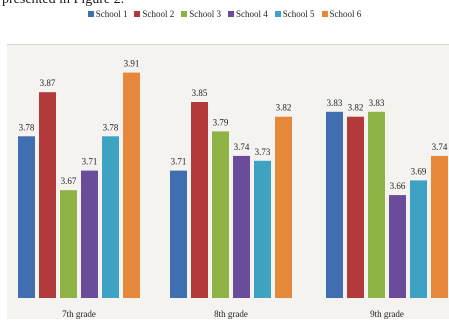  Describe the element at coordinates (231, 314) in the screenshot. I see `category-label: 8th grade` at that location.